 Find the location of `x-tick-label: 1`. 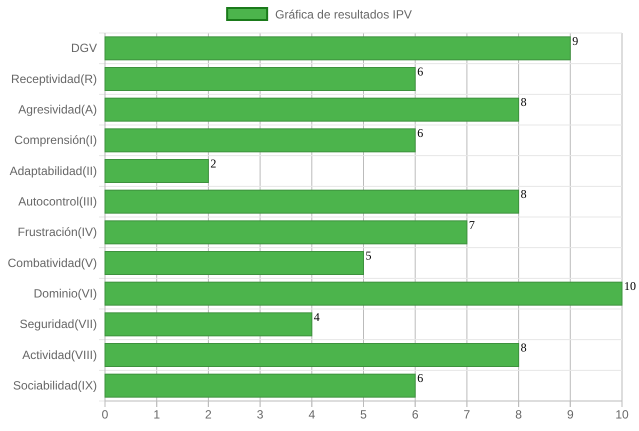

x-tick-label: 1 is located at coordinates (156, 415).